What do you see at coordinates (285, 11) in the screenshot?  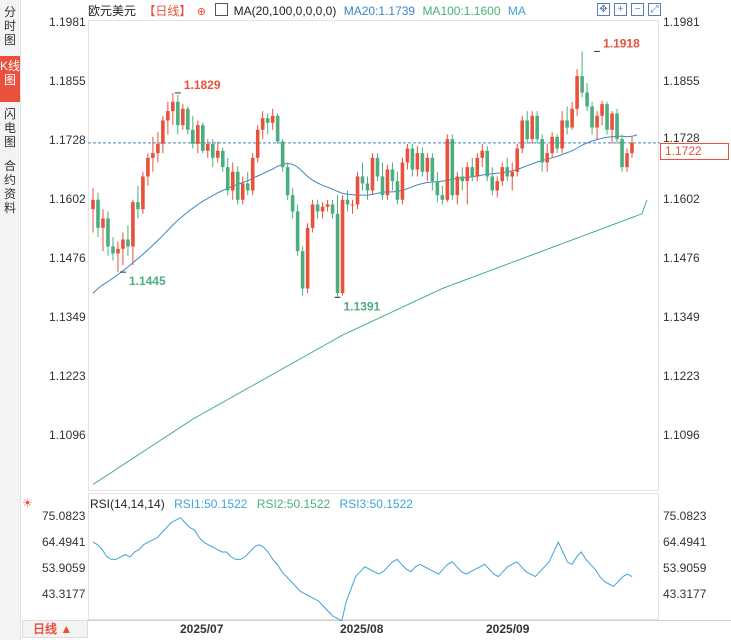 I see `ma-indicator-name: MA(20,100,0,0,0,0)` at bounding box center [285, 11].